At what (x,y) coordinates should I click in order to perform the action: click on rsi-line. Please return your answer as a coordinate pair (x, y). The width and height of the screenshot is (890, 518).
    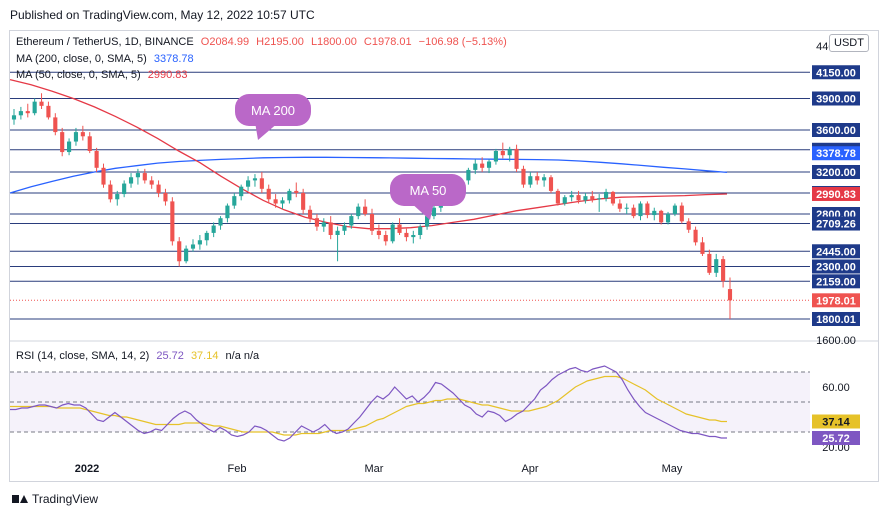
    Looking at the image, I should click on (368, 403).